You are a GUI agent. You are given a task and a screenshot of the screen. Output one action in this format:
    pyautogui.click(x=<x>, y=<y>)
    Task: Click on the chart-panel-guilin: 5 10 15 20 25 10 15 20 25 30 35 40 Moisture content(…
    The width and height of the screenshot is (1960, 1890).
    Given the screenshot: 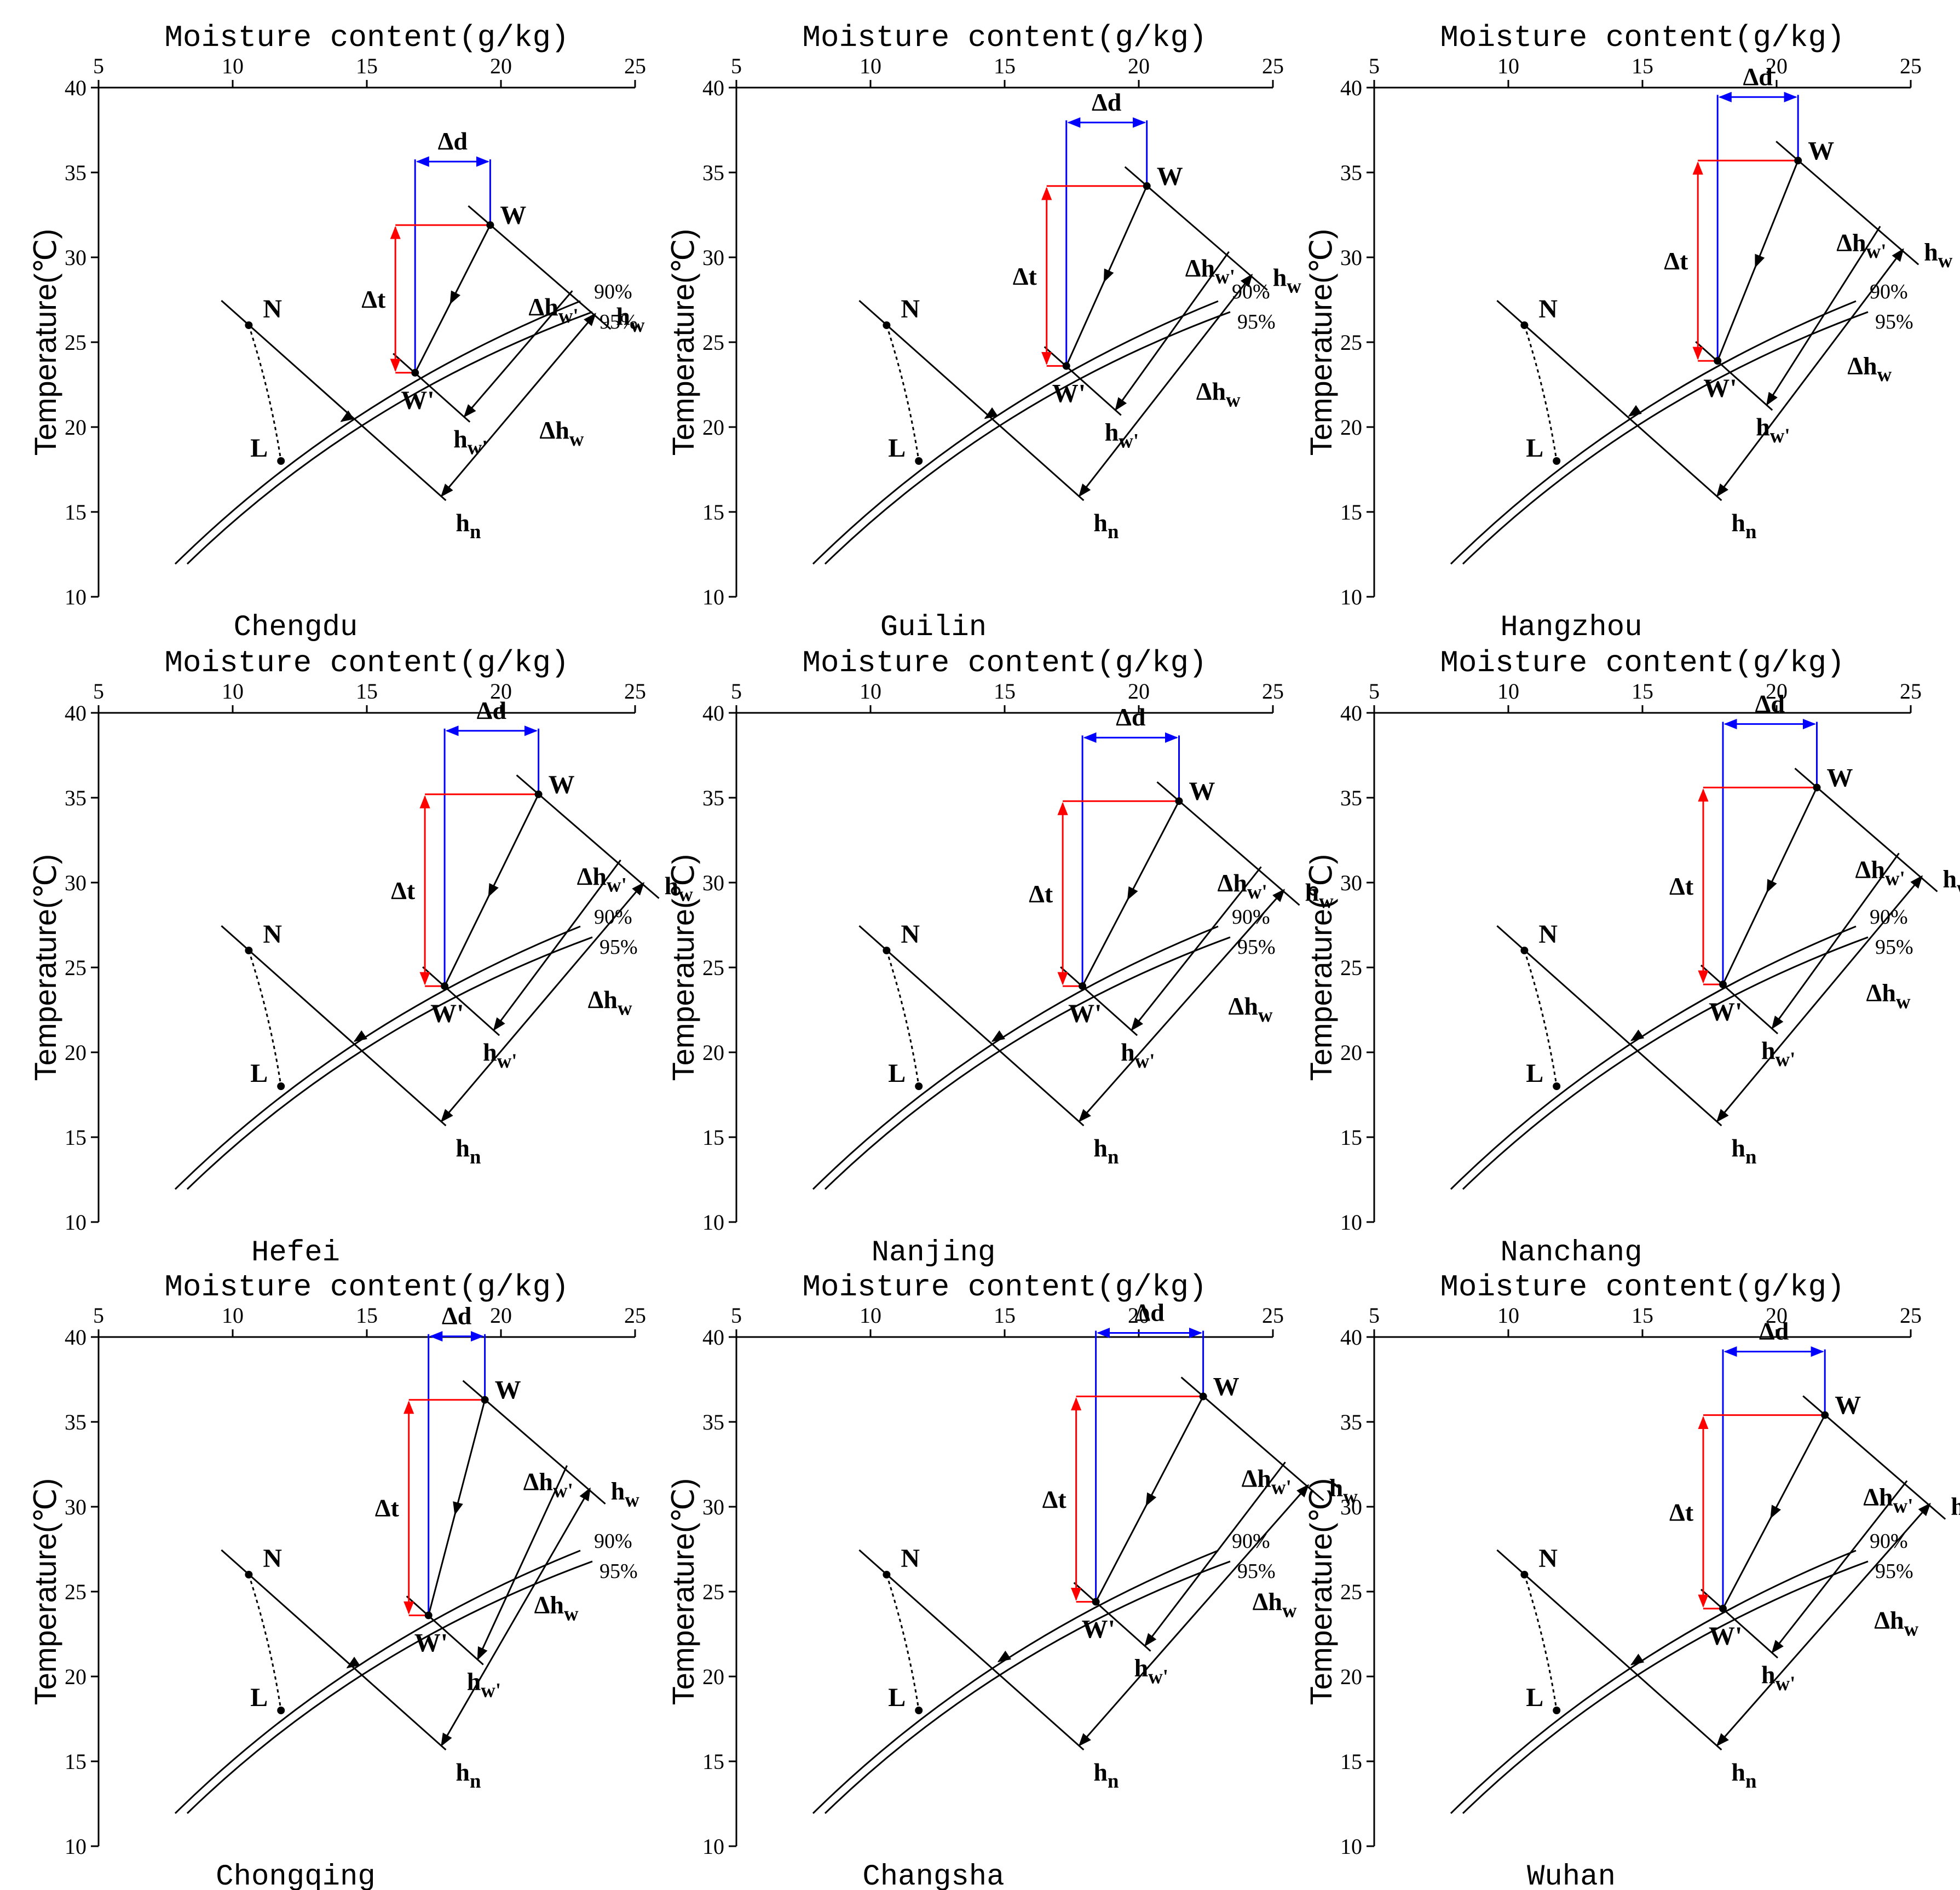 What is the action you would take?
    pyautogui.click(x=983, y=332)
    